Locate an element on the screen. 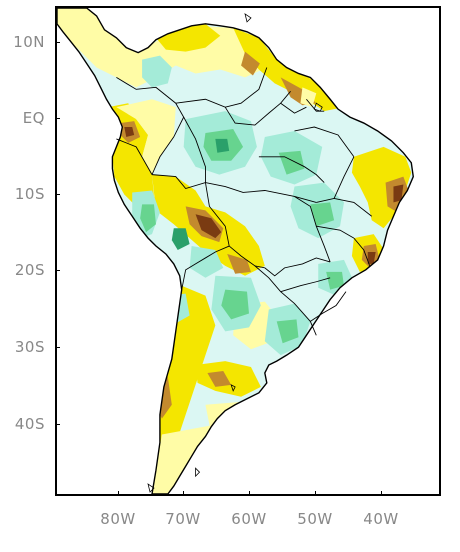  lat-label-eq: EQ is located at coordinates (33, 118).